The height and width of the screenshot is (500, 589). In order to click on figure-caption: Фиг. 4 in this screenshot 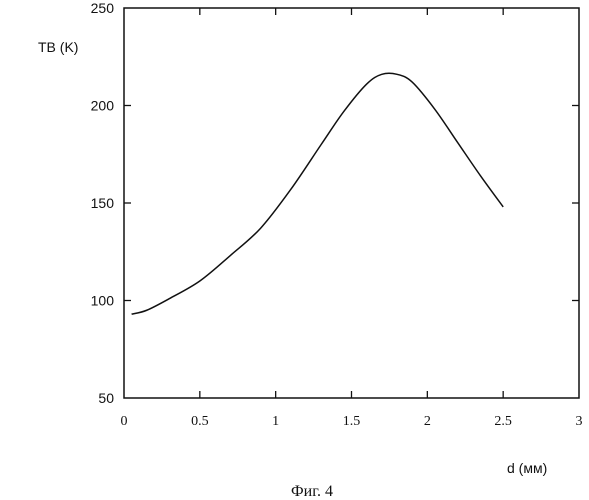, I will do `click(312, 491)`.